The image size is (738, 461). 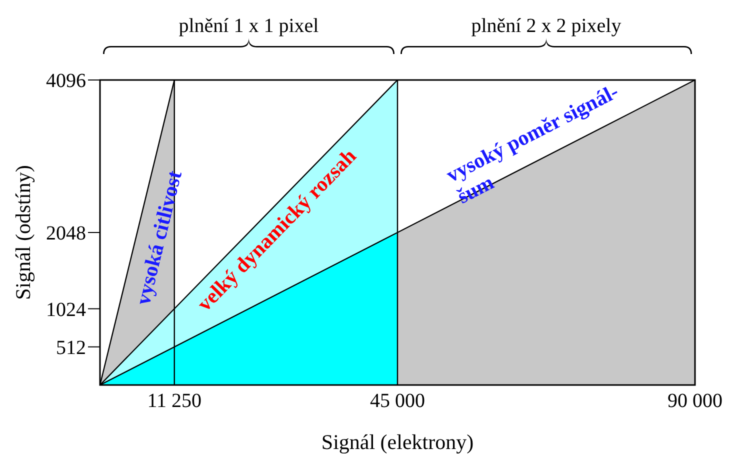 I want to click on x-axis-title: Signál (elektrony), so click(x=397, y=442).